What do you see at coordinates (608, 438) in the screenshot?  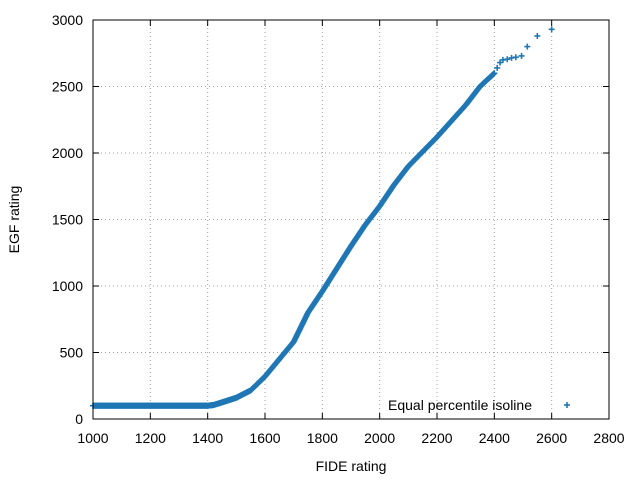 I see `x-tick-label: 2800` at bounding box center [608, 438].